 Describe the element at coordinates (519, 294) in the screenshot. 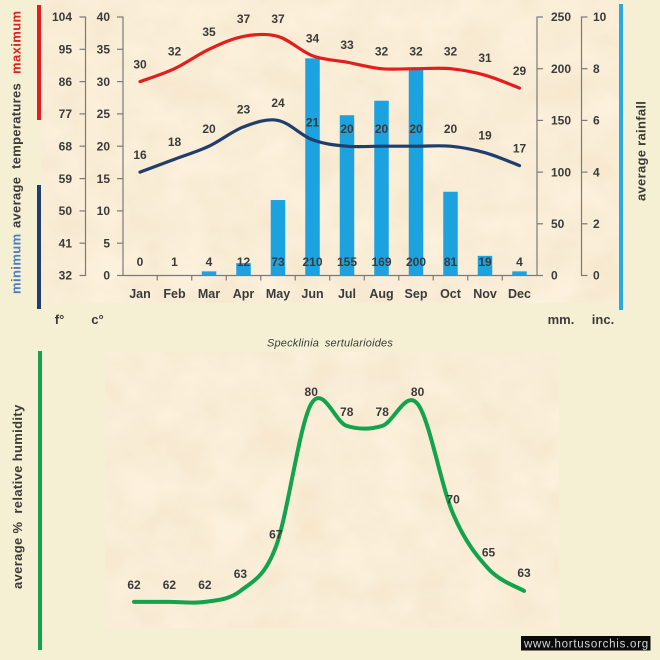

I see `svg-text: Dec` at that location.